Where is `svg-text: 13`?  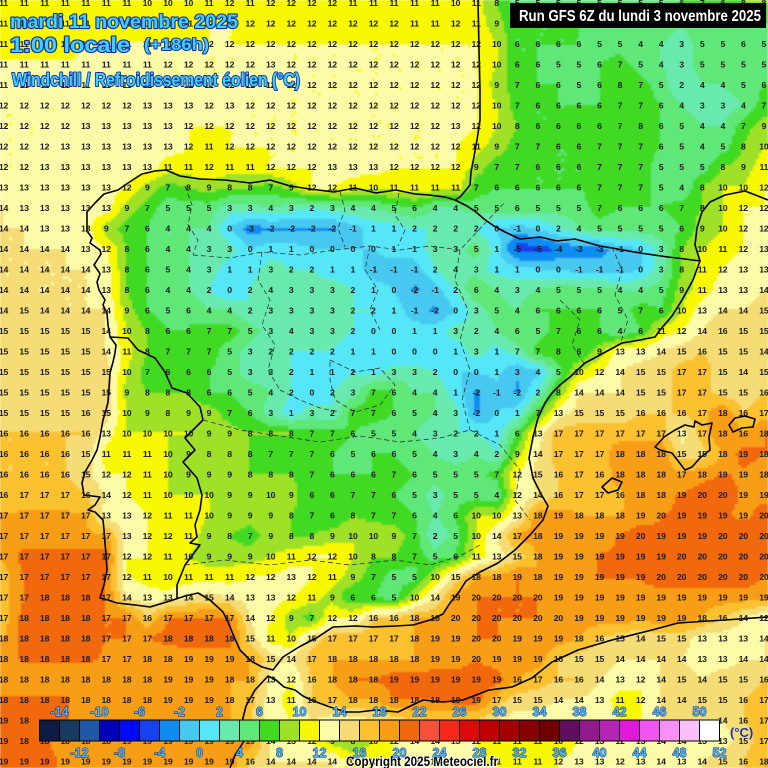
svg-text: 13 is located at coordinates (189, 106).